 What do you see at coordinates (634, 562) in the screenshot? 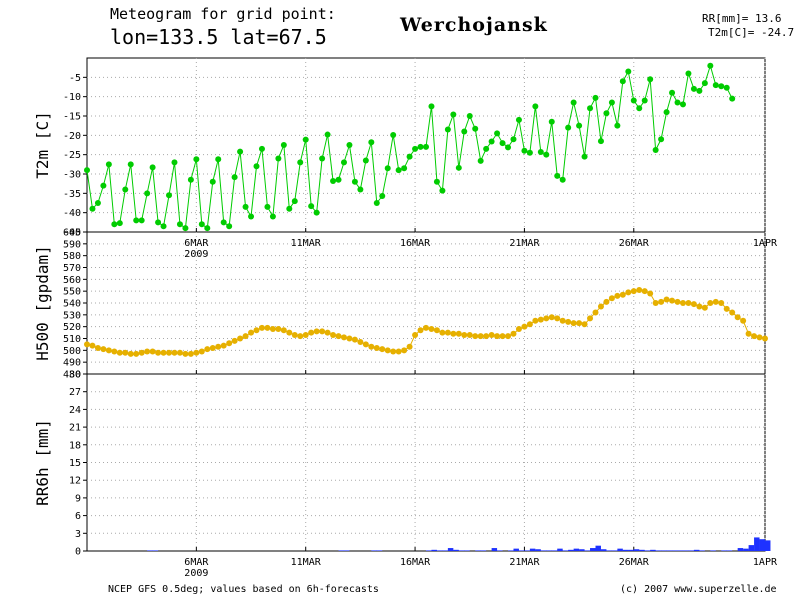
I see `x-tick-label: 26MAR` at bounding box center [634, 562].